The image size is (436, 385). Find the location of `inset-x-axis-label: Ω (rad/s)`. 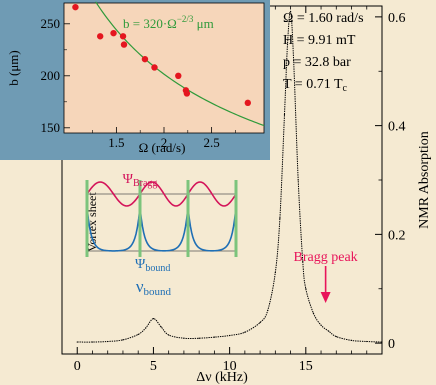

inset-x-axis-label: Ω (rad/s) is located at coordinates (162, 147).